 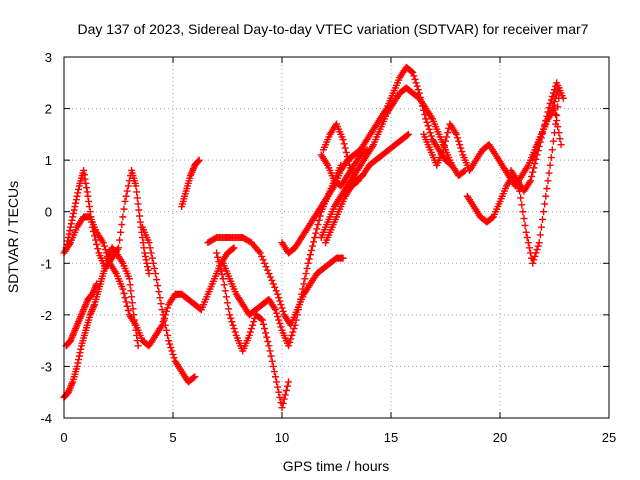 I want to click on y-tick-label: -2, so click(x=46, y=315).